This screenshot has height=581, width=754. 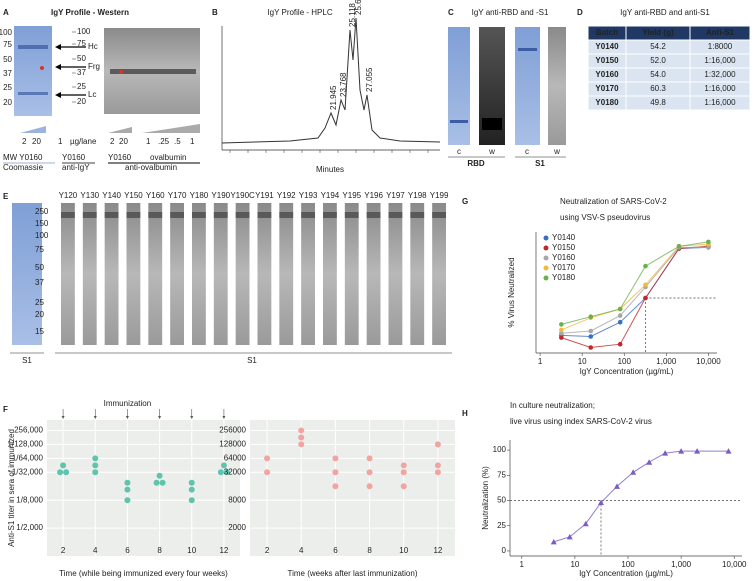 What do you see at coordinates (177, 141) in the screenshot?
I see `load-label: .5` at bounding box center [177, 141].